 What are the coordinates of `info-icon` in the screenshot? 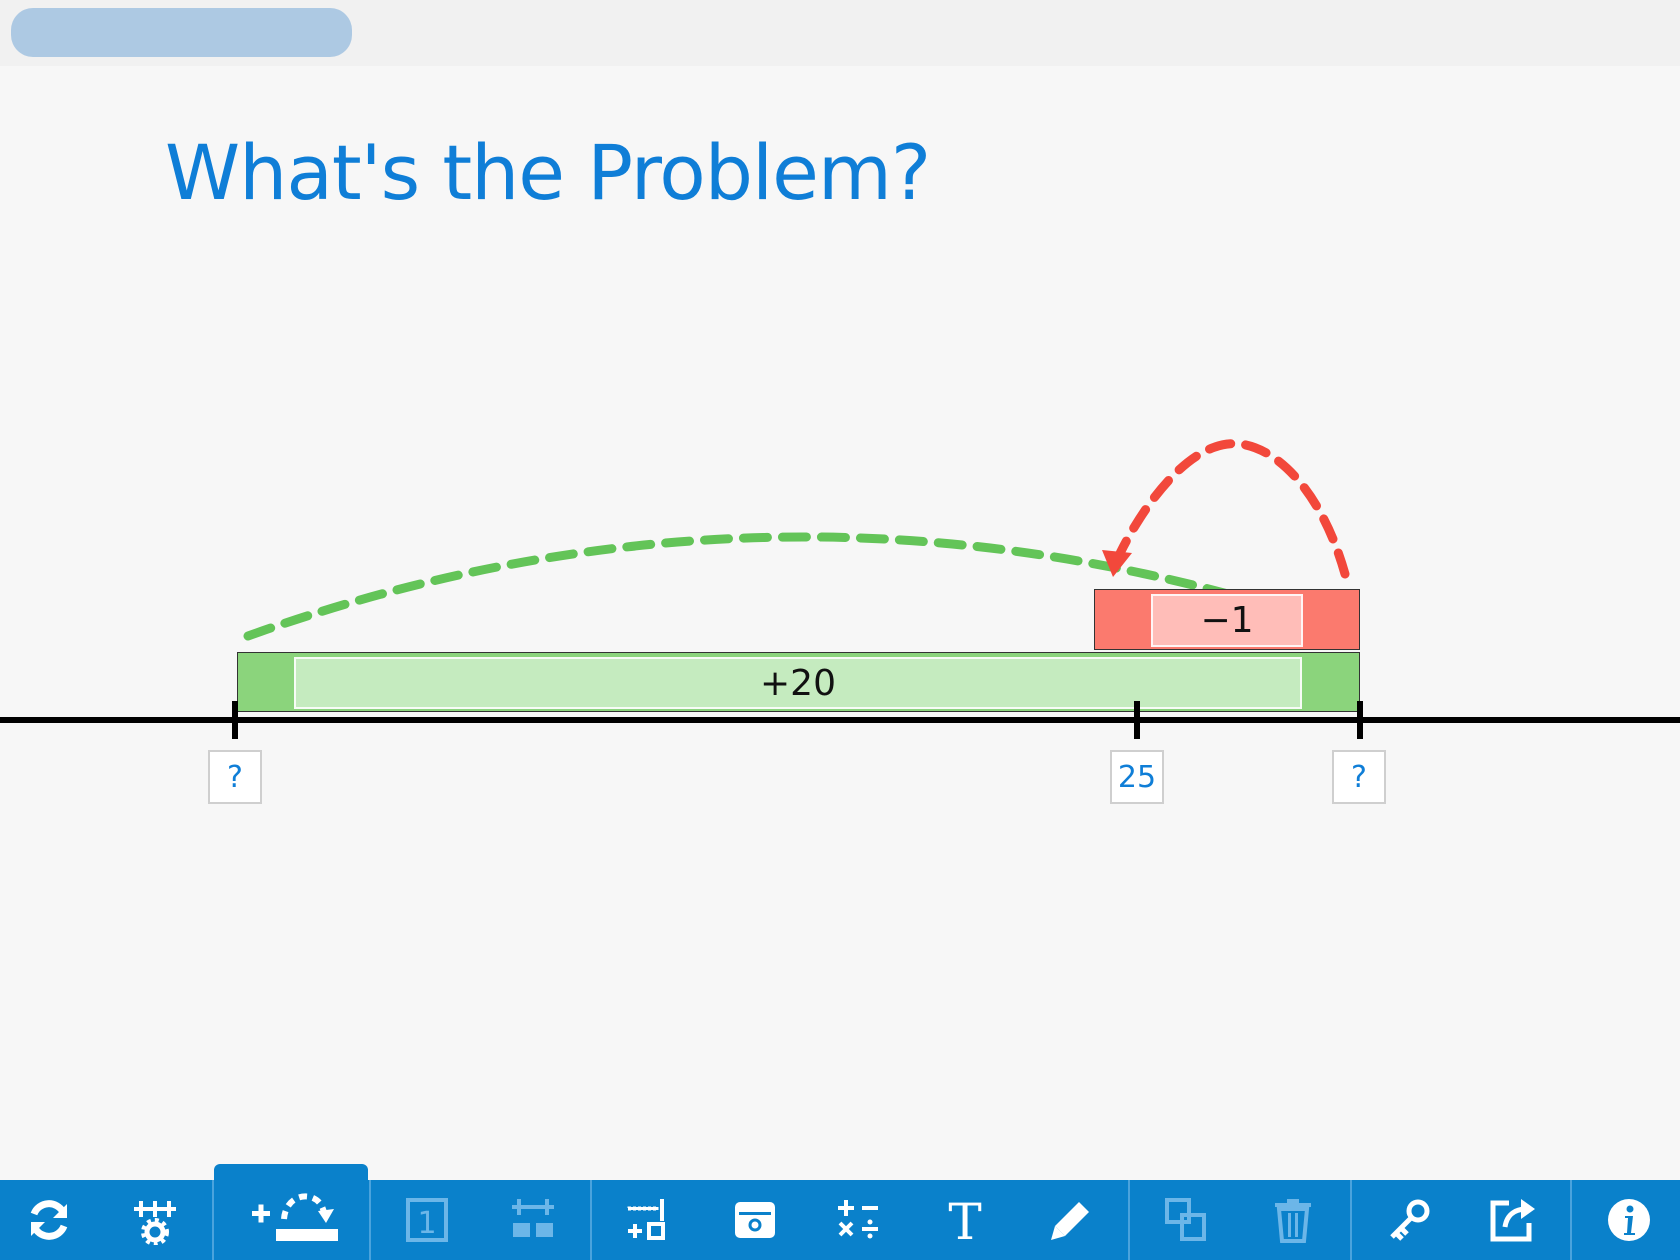 It's located at (1629, 1220).